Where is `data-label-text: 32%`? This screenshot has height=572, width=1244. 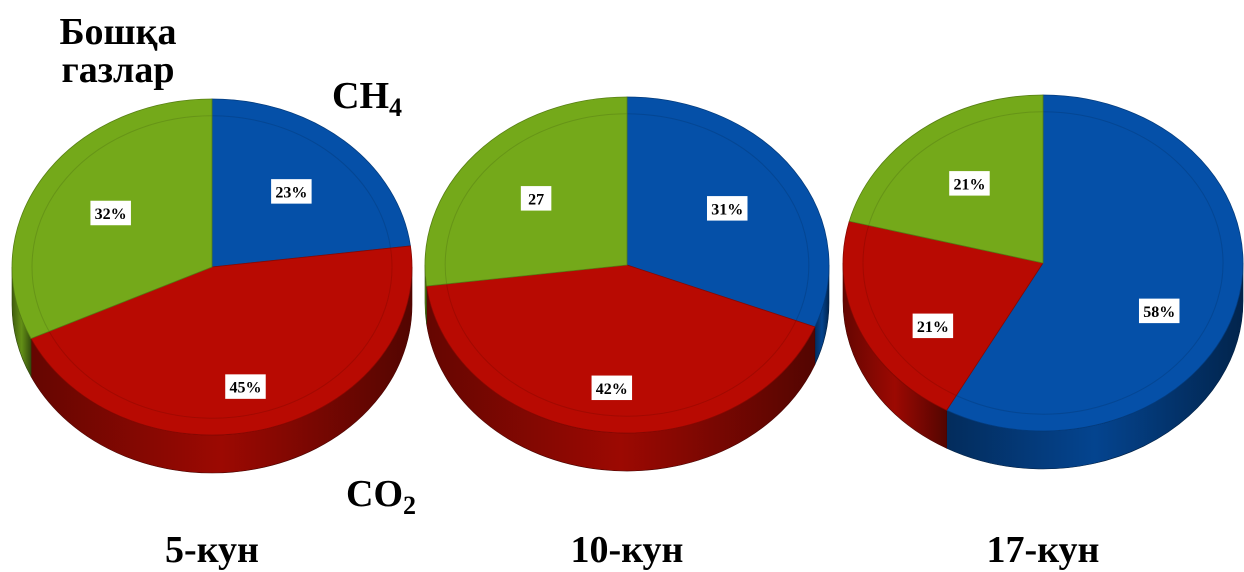
data-label-text: 32% is located at coordinates (111, 214).